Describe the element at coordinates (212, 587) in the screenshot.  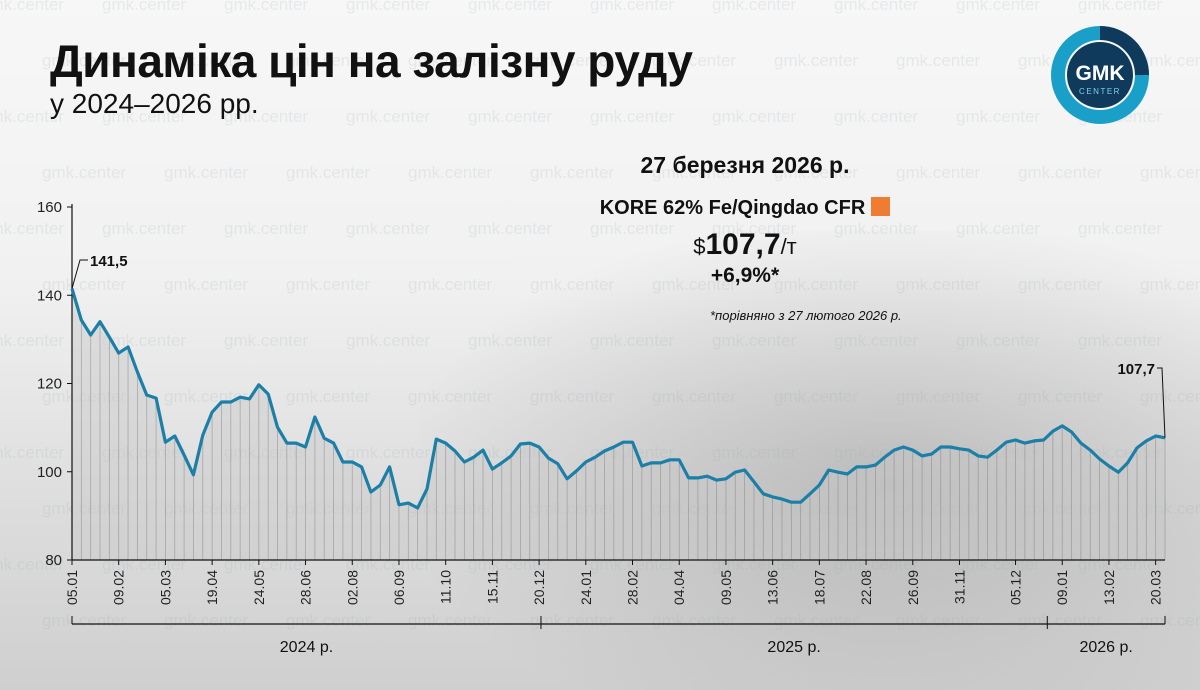
I see `x-tick-label: 19.04` at that location.